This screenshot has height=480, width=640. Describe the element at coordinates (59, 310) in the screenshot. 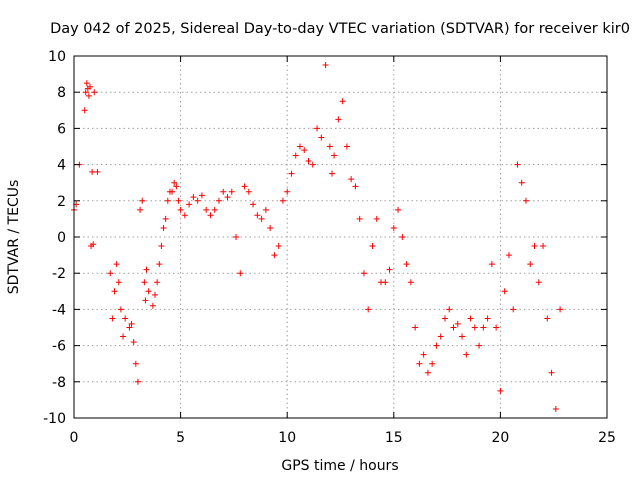

I see `y-tick-label: -4` at that location.